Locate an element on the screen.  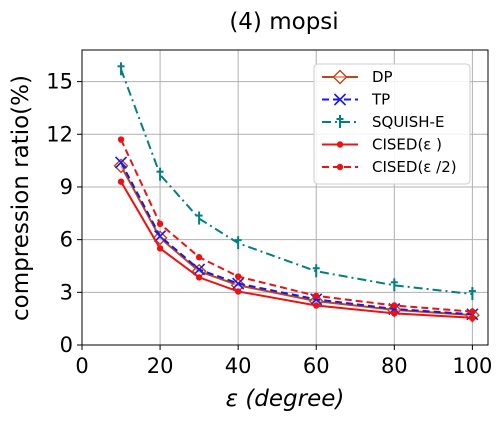
x-axis-title: ε (degree) is located at coordinates (285, 399).